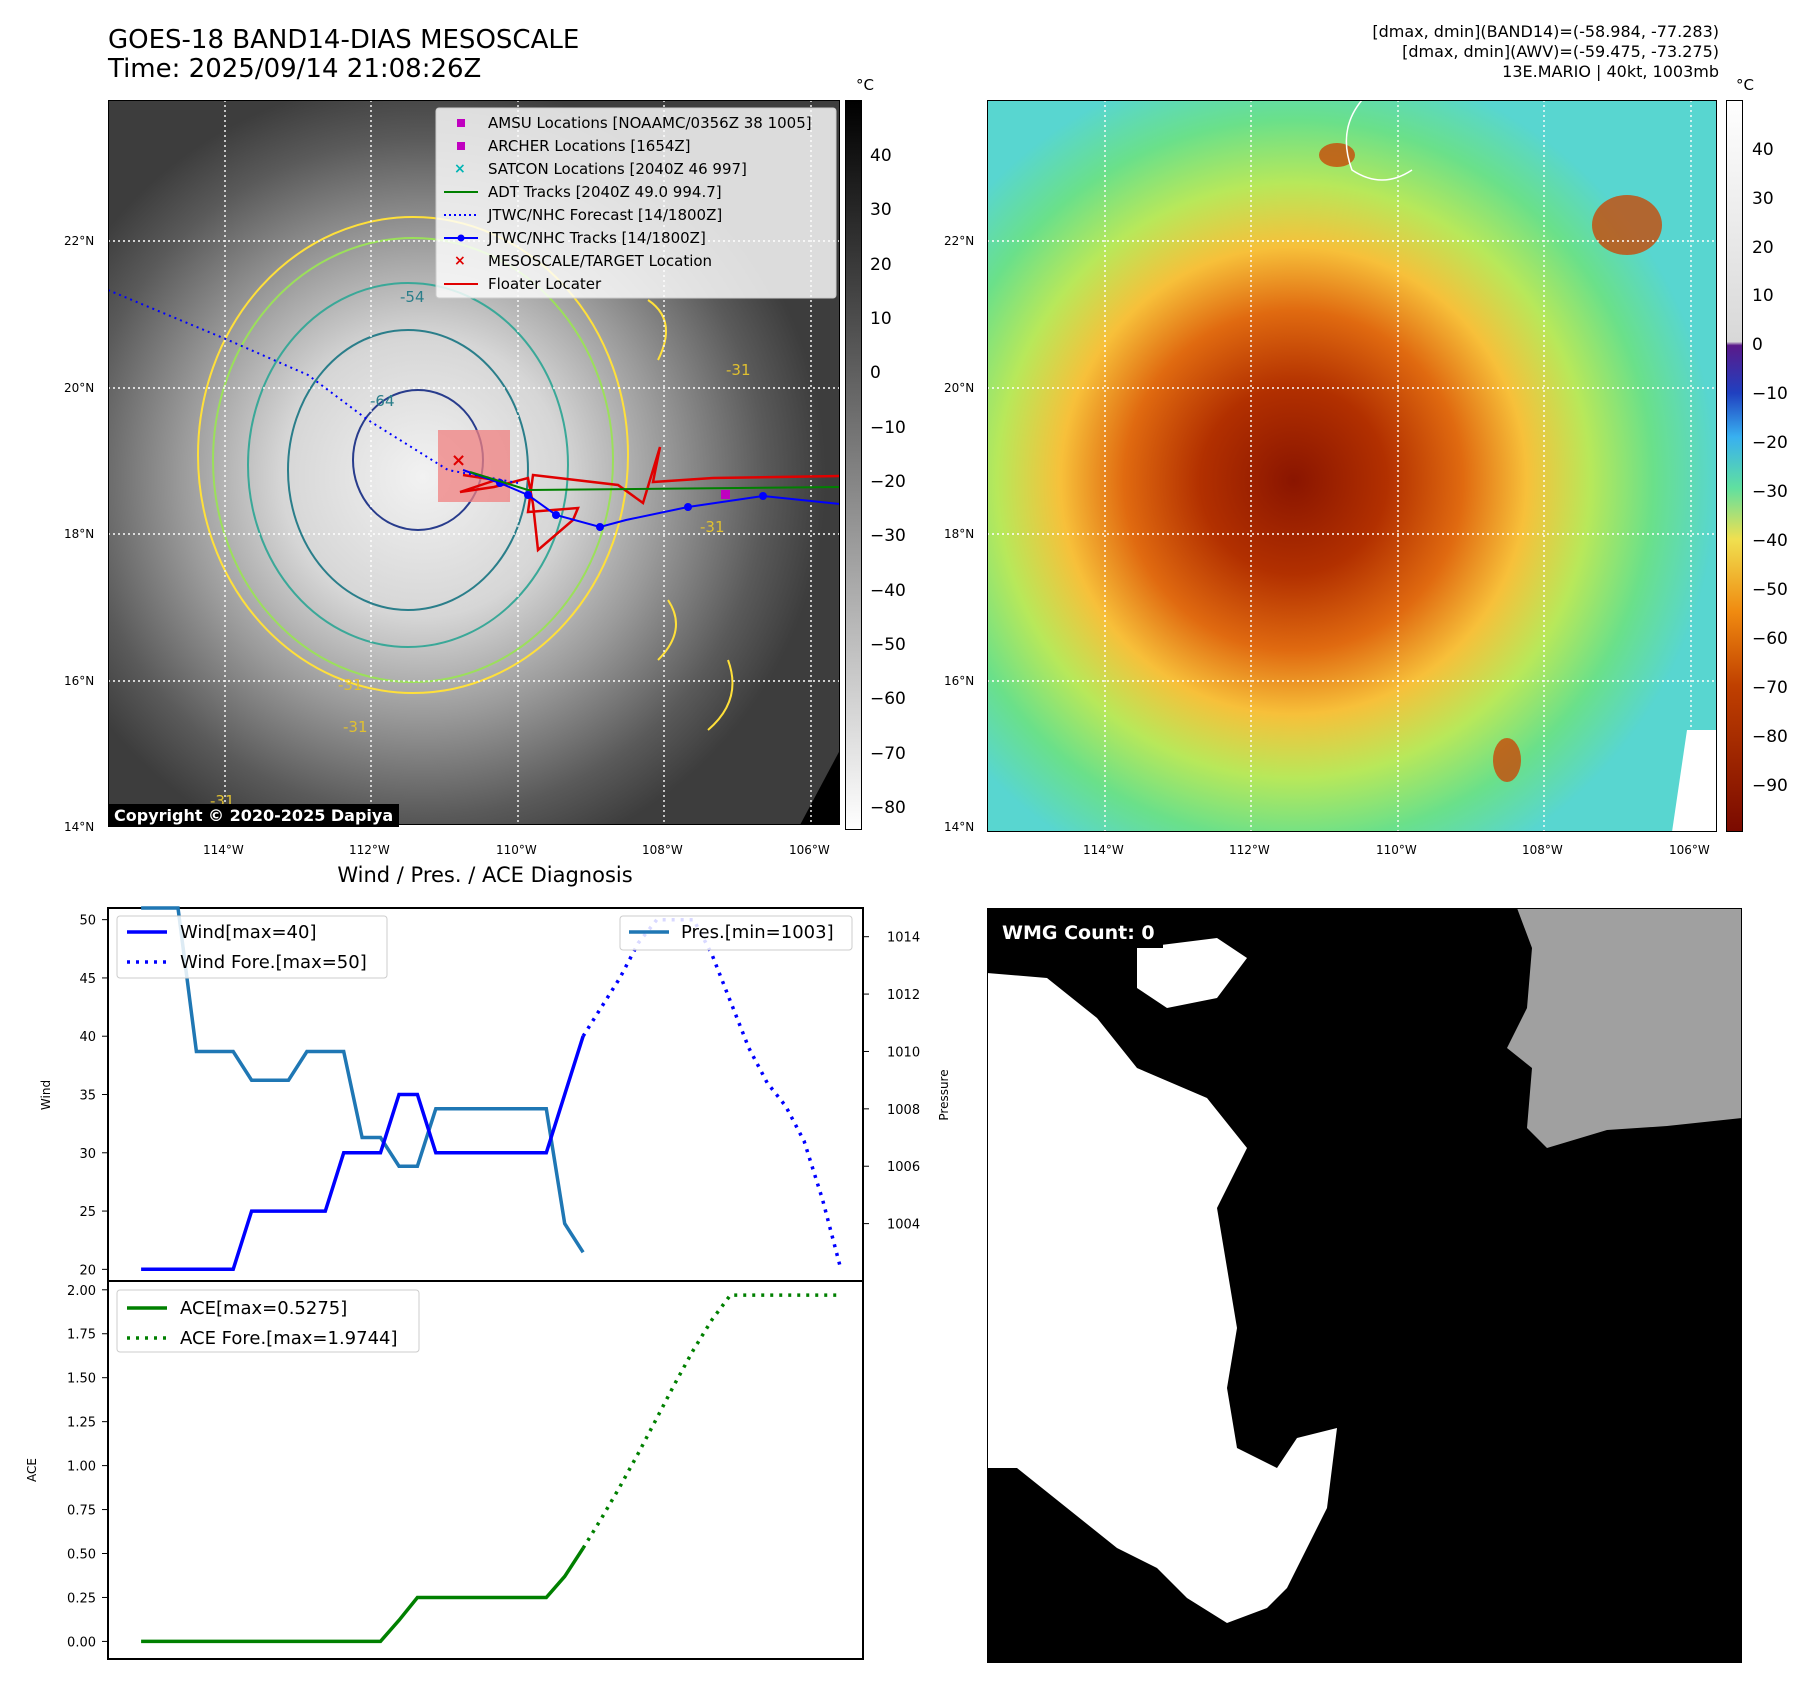 This screenshot has height=1690, width=1801. I want to click on wind-forecast-legend-label: Wind Fore.[max=50], so click(273, 962).